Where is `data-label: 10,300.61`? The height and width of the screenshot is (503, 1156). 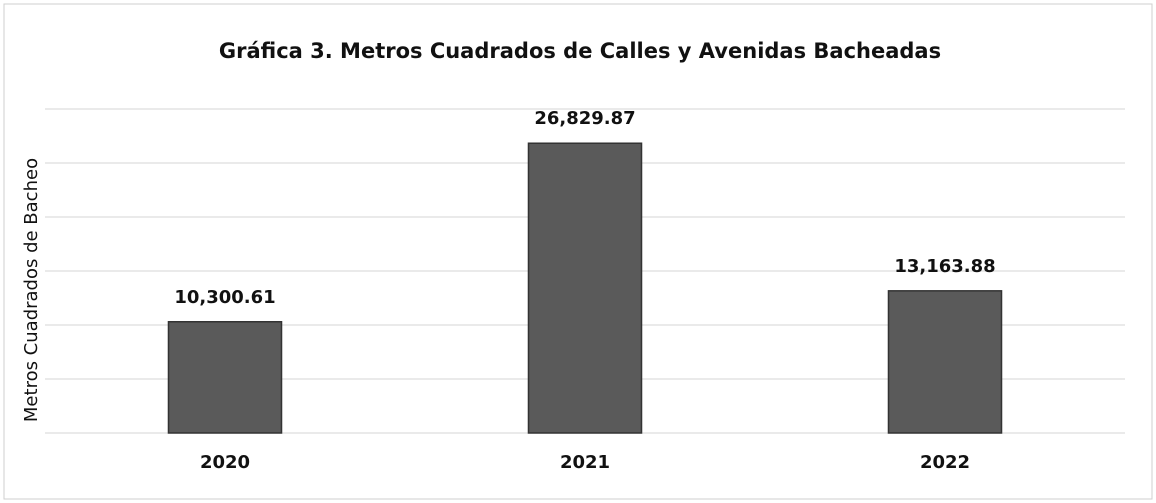
data-label: 10,300.61 is located at coordinates (224, 297).